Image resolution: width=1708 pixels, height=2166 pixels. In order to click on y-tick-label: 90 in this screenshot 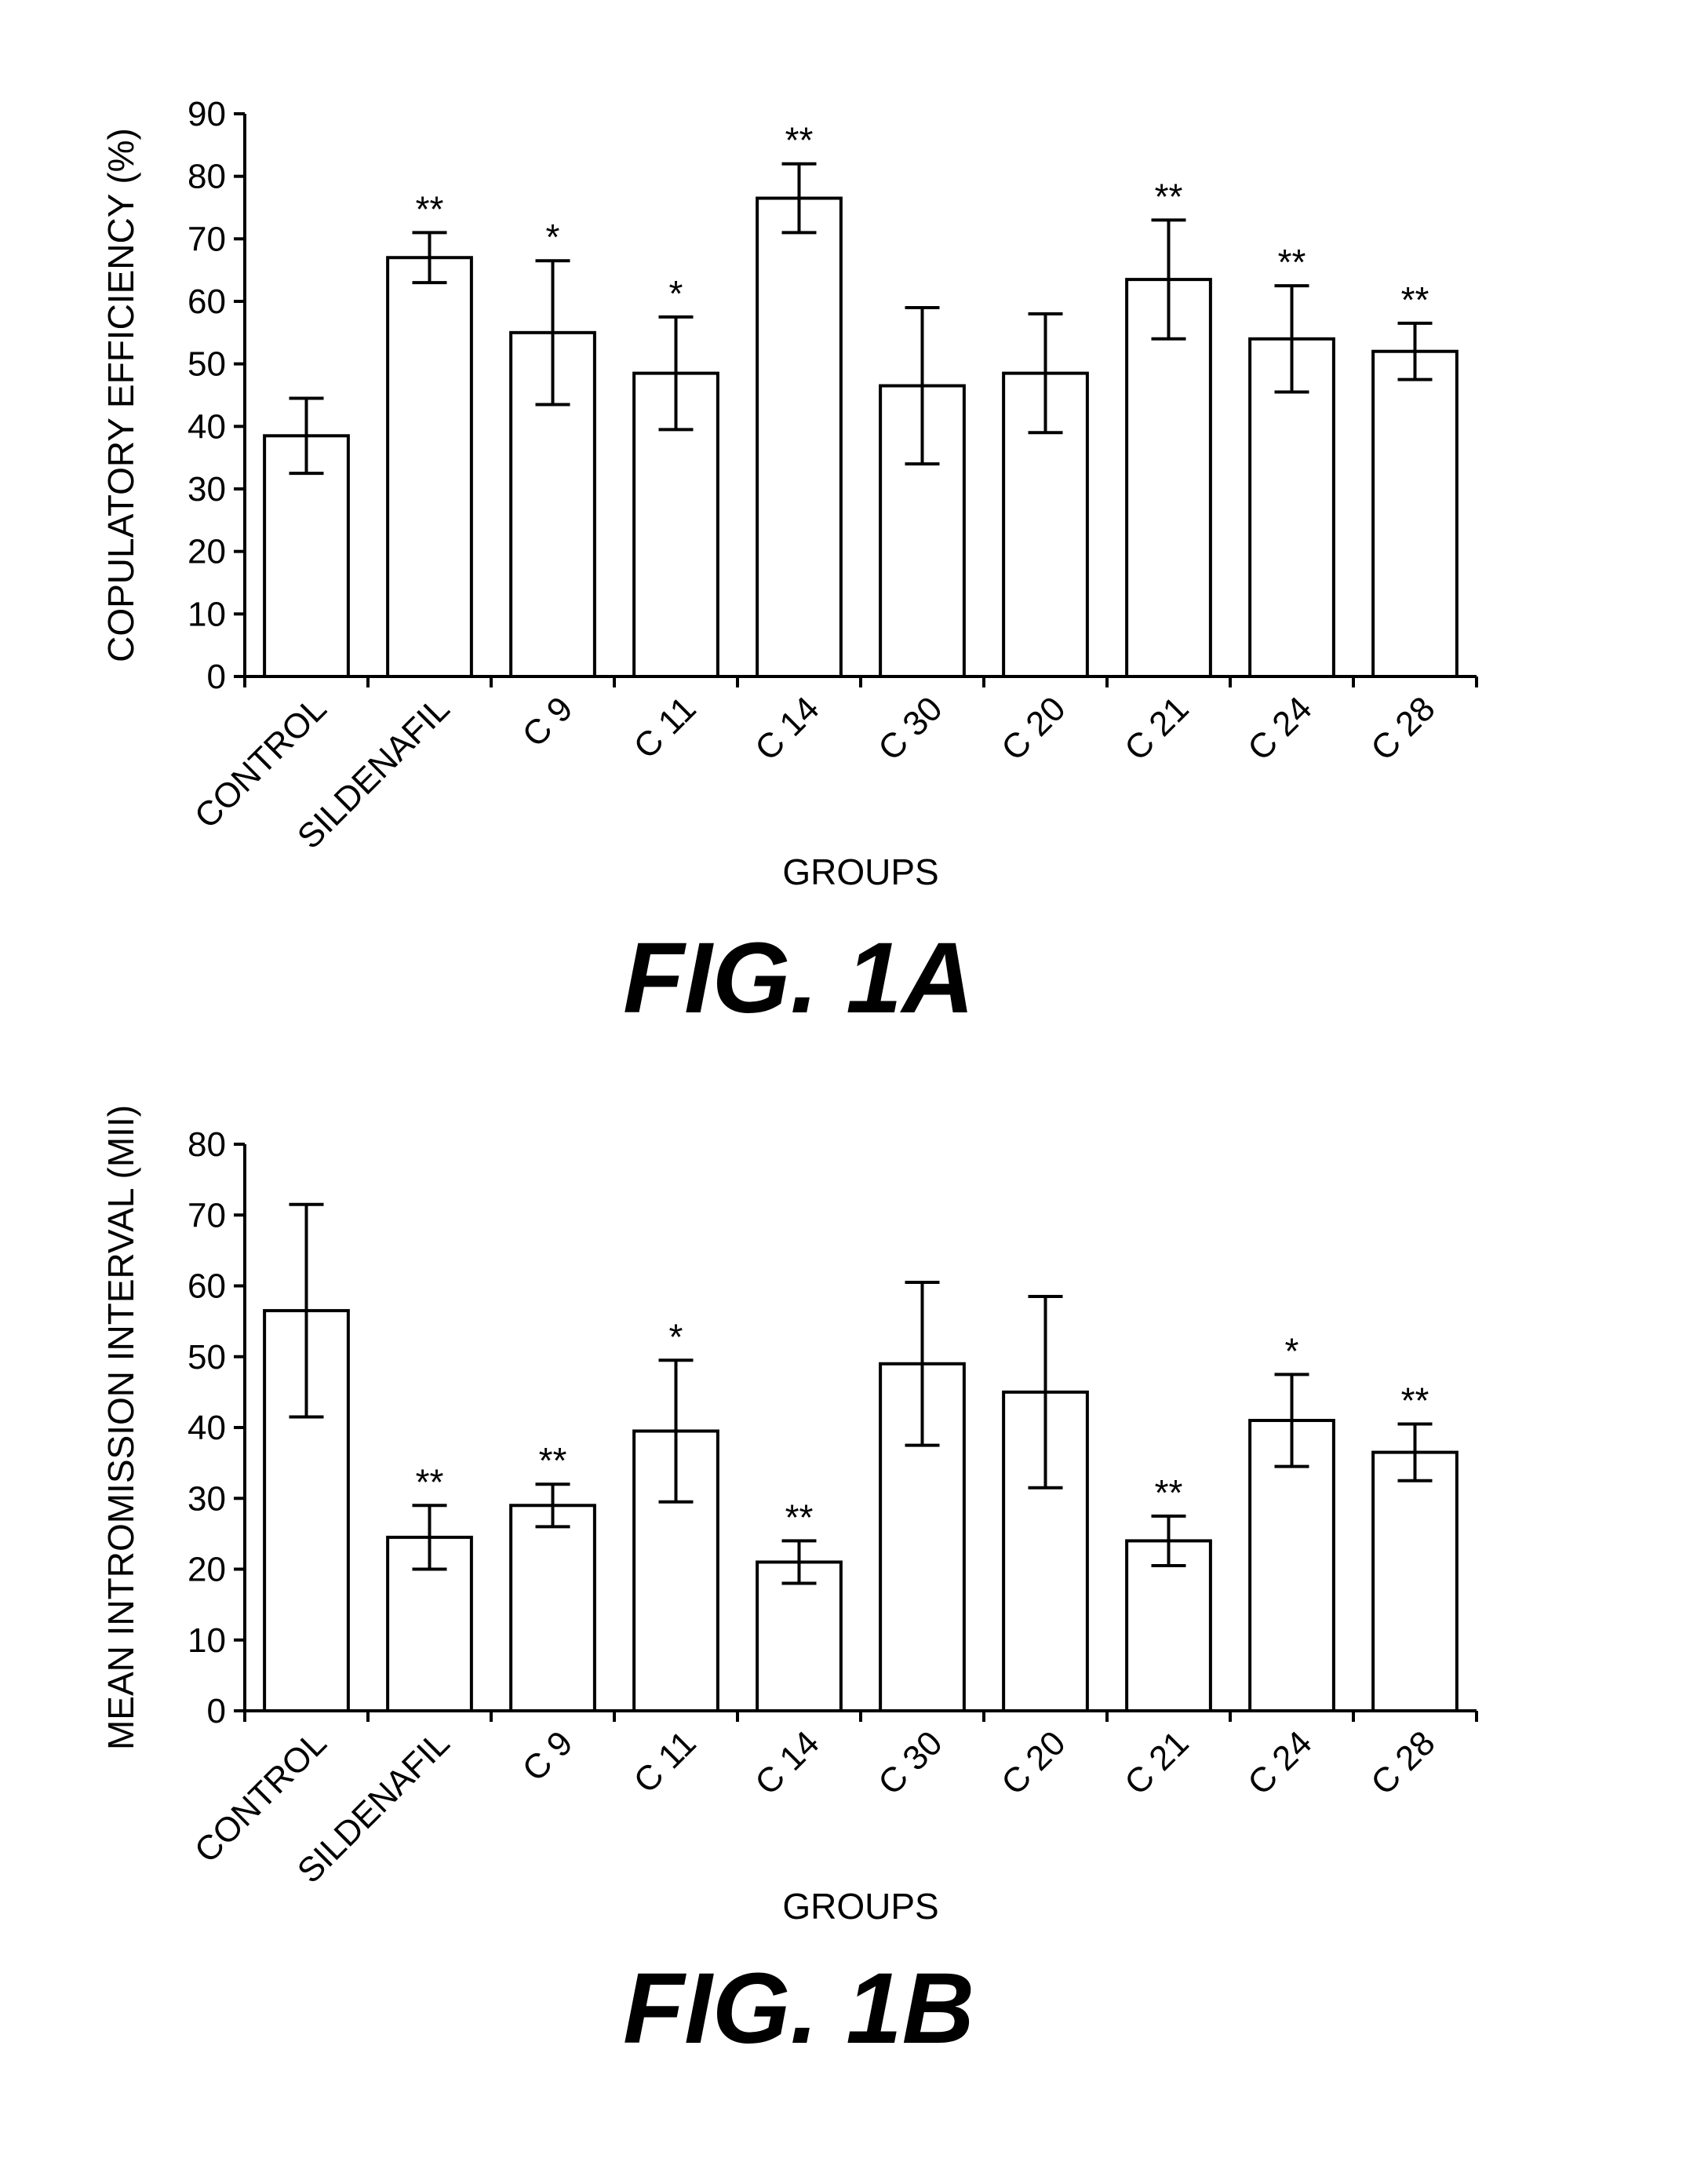, I will do `click(207, 114)`.